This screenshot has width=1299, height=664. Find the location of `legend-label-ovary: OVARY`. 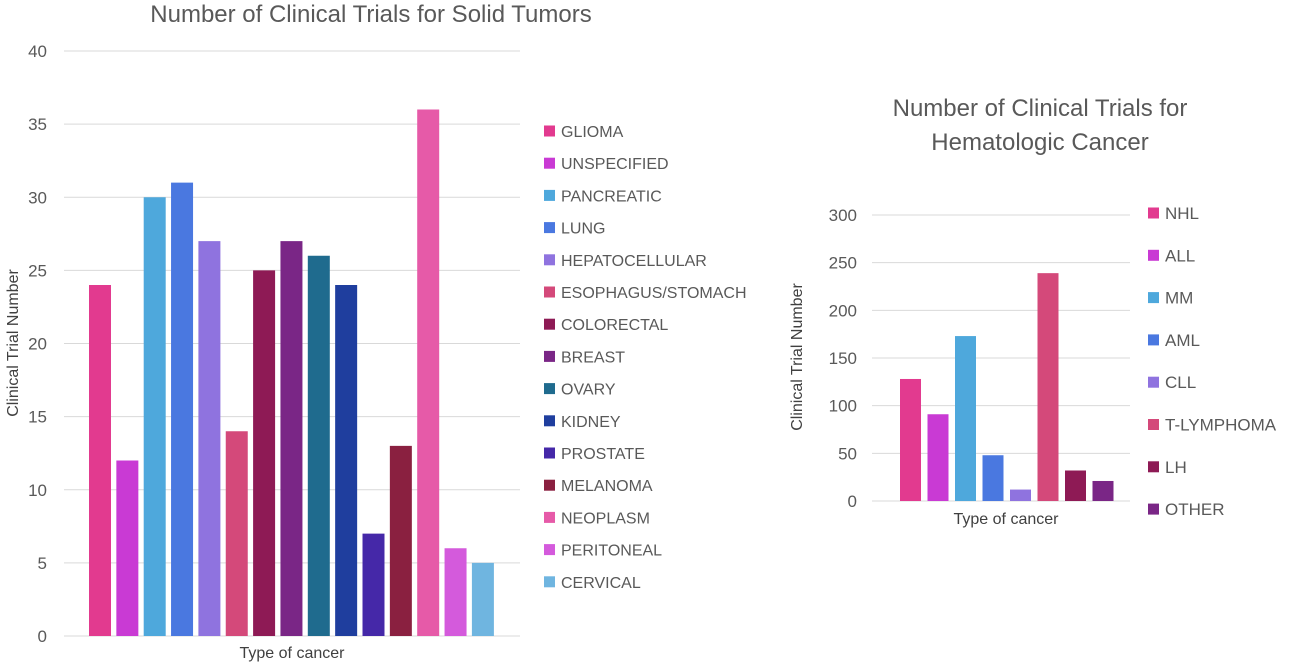

legend-label-ovary: OVARY is located at coordinates (588, 390).